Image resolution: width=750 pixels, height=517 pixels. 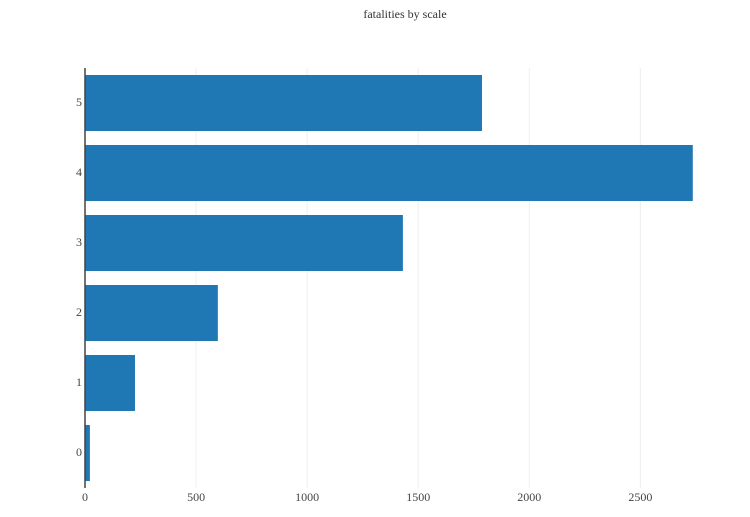 I want to click on x-tick-label: 0, so click(x=85, y=497).